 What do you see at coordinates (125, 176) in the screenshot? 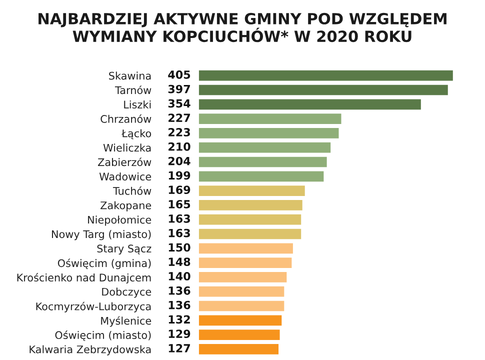
I see `y-tick-label: Wadowice` at bounding box center [125, 176].